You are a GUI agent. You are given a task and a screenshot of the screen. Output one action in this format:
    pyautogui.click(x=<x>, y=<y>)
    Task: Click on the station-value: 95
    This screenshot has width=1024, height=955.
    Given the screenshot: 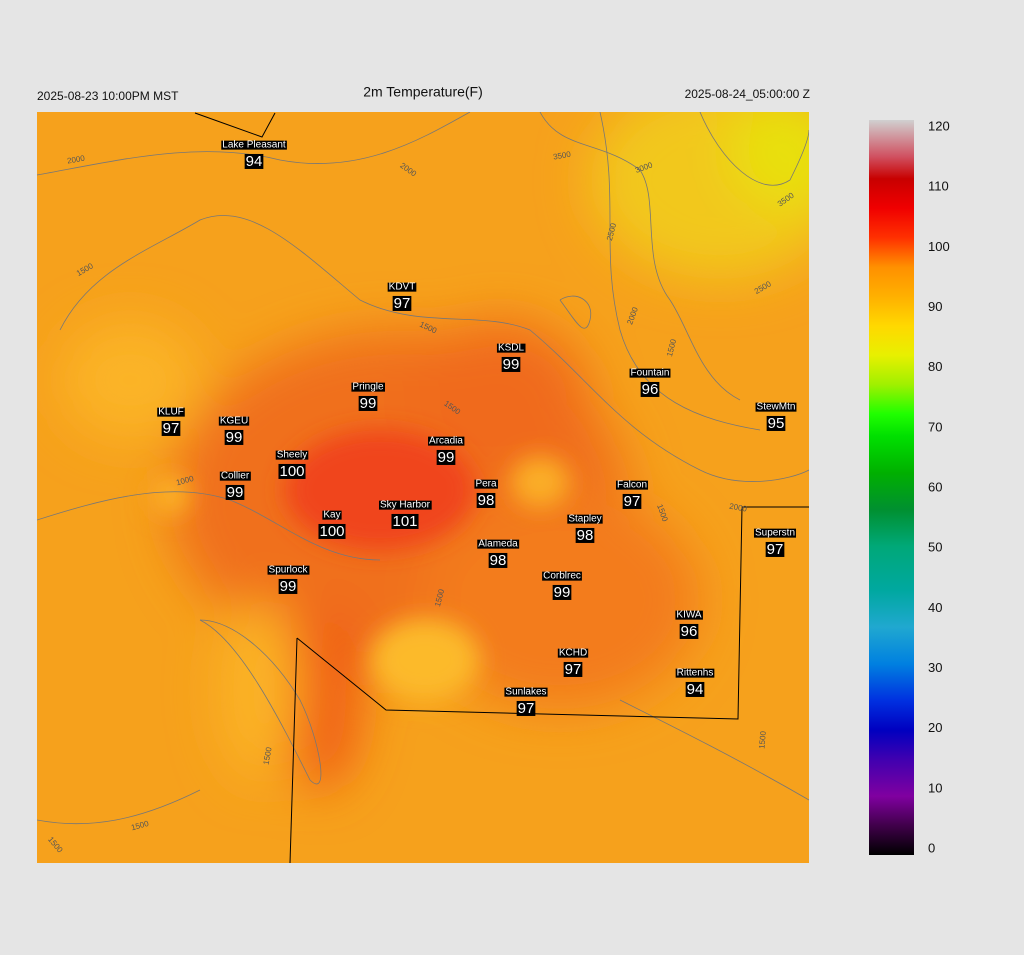 What is the action you would take?
    pyautogui.click(x=776, y=423)
    